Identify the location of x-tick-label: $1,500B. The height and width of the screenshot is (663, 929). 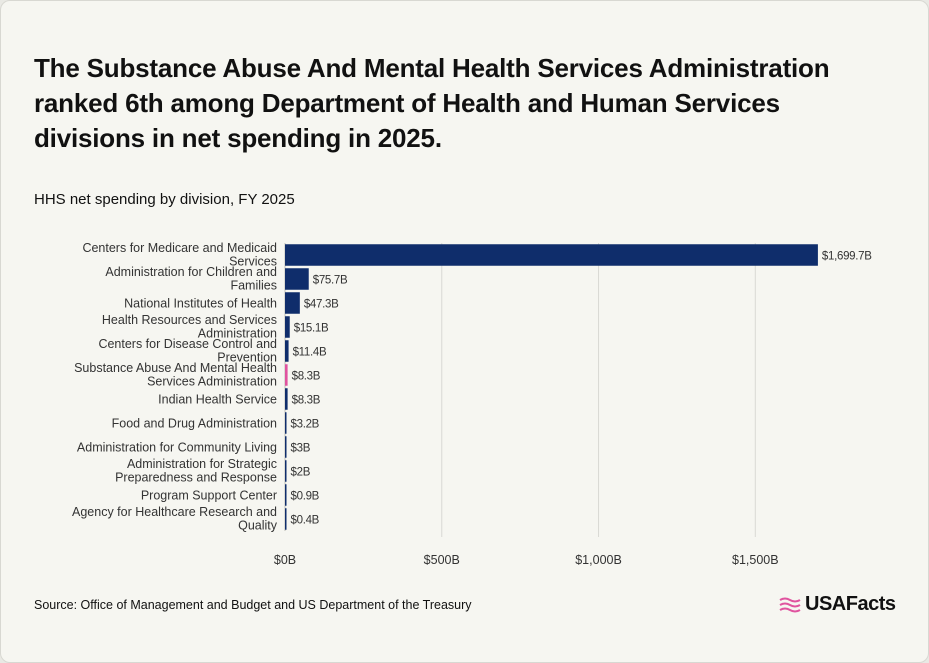
(755, 560).